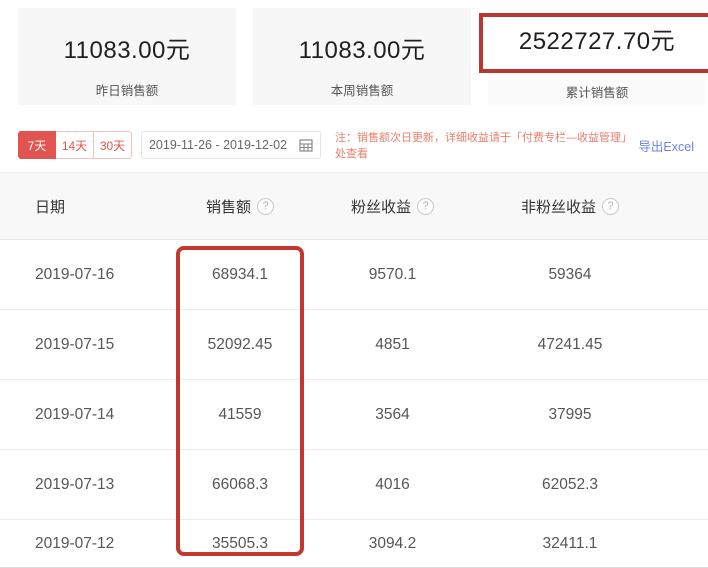 The width and height of the screenshot is (708, 568). Describe the element at coordinates (354, 485) in the screenshot. I see `table-row: 2019-07-13 66068.3 4016 62052.3` at that location.